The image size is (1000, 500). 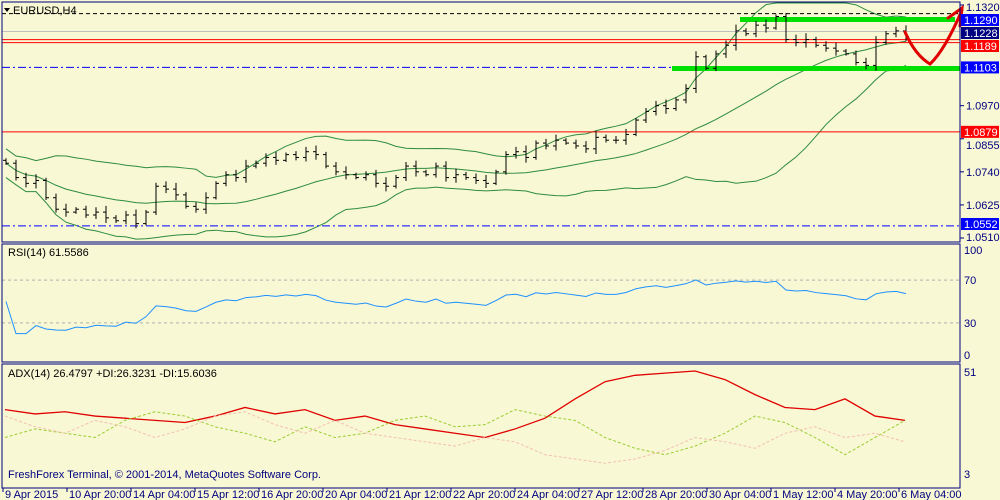 What do you see at coordinates (455, 437) in the screenshot?
I see `minus-di-line` at bounding box center [455, 437].